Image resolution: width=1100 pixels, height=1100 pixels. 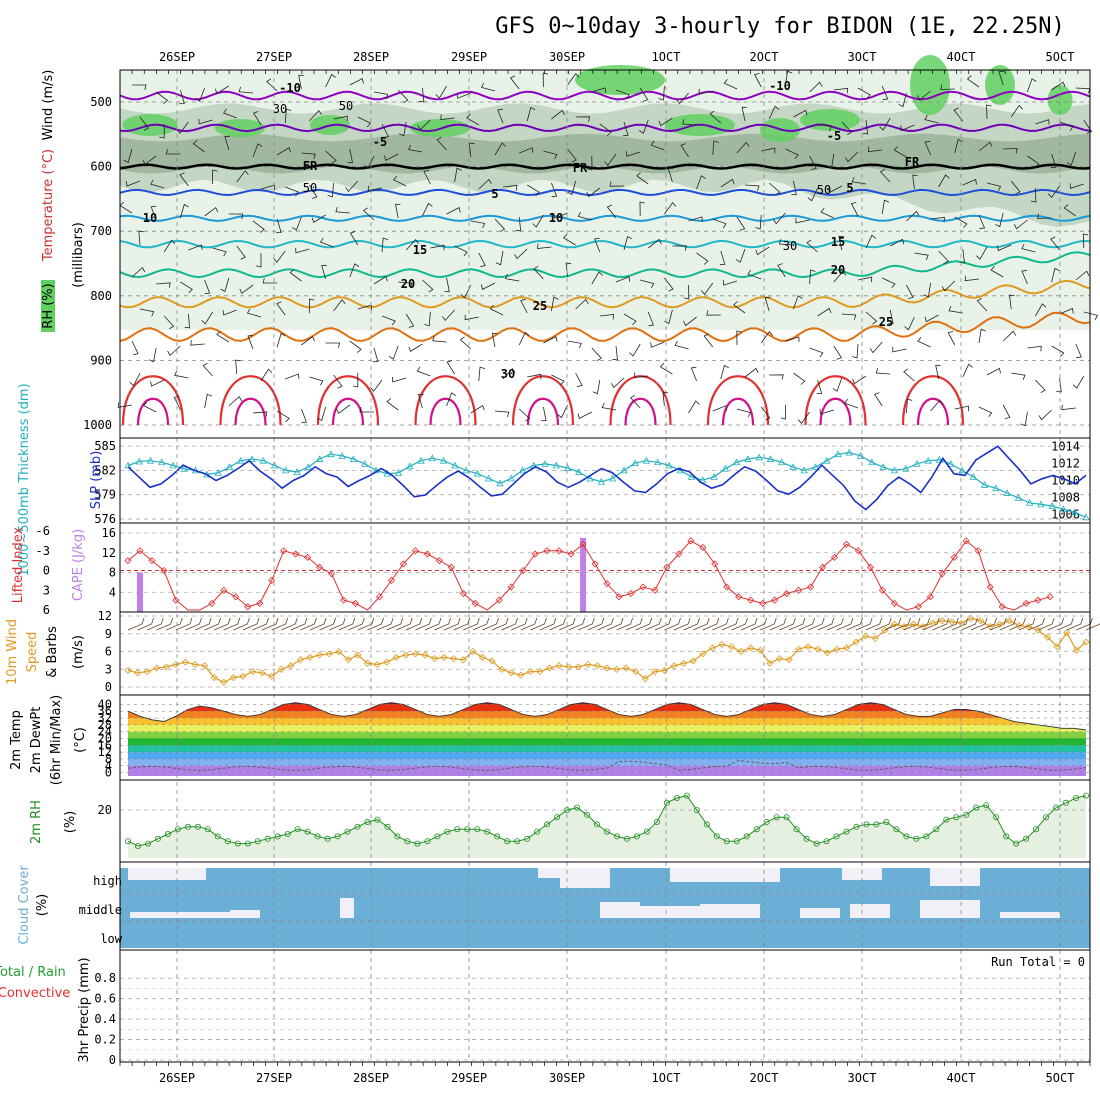 What do you see at coordinates (111, 939) in the screenshot?
I see `cloud-row-label-low: low` at bounding box center [111, 939].